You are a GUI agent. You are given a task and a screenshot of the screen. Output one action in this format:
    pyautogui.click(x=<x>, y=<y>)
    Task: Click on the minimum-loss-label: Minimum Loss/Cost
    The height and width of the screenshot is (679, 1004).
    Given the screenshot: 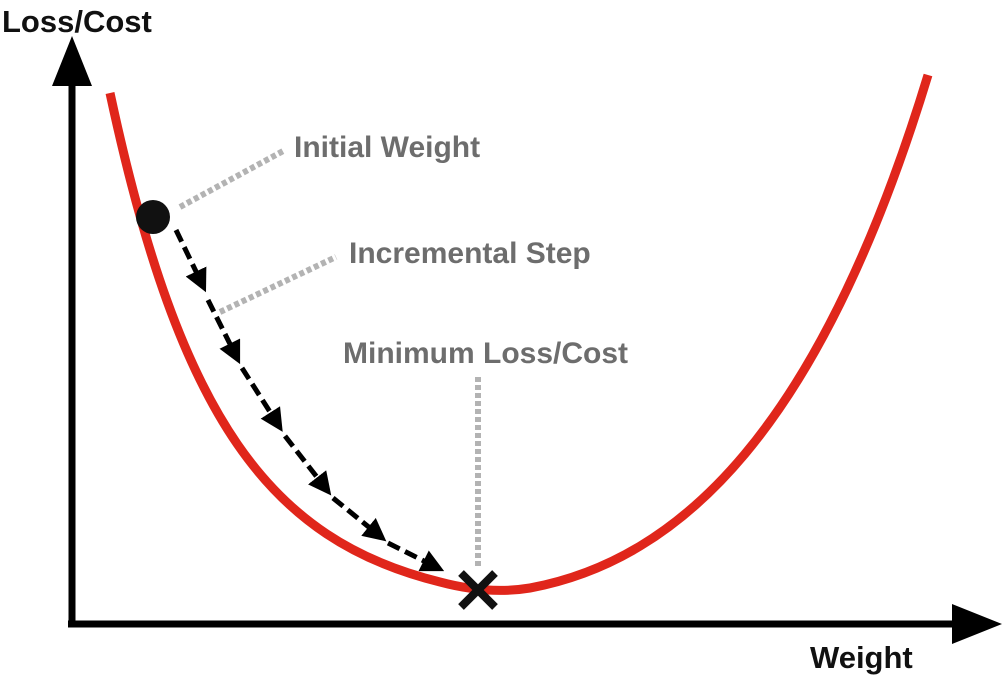 What is the action you would take?
    pyautogui.click(x=485, y=353)
    